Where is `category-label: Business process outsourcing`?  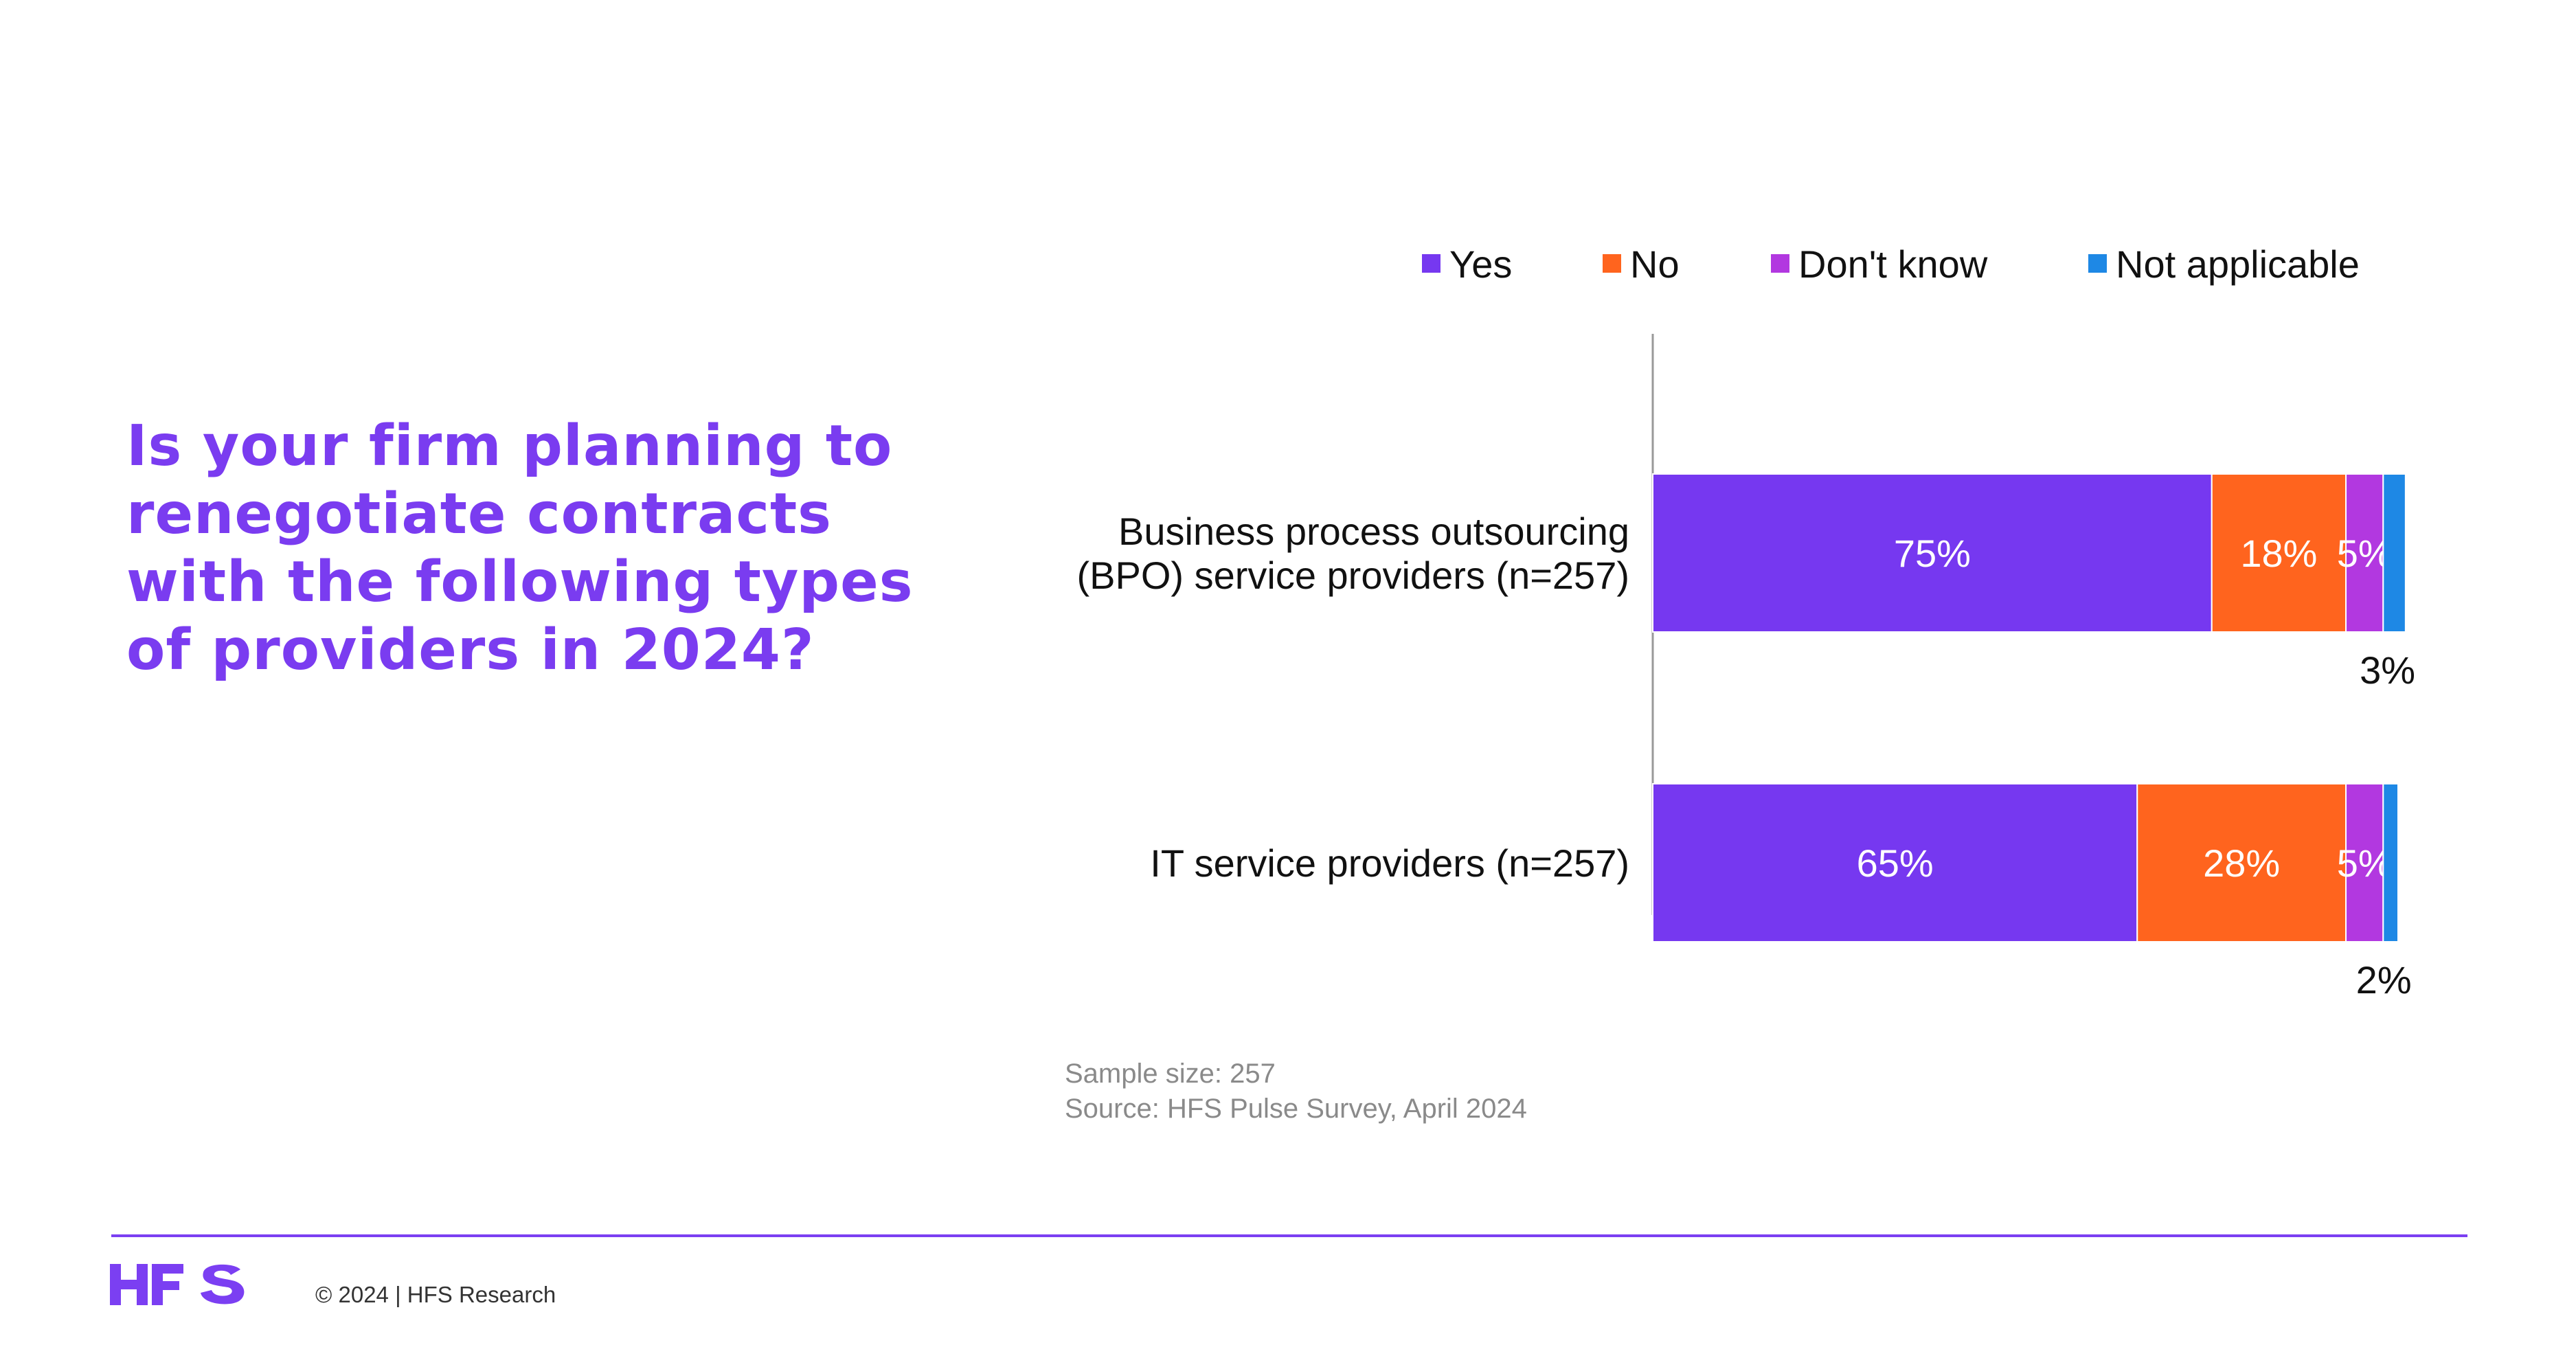
category-label: Business process outsourcing is located at coordinates (1373, 531).